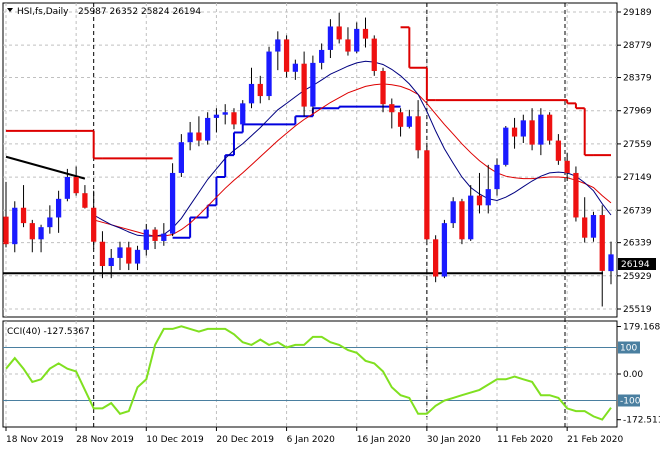 This screenshot has height=450, width=660. Describe the element at coordinates (105, 440) in the screenshot. I see `time-tick-label: 28 Nov 2019` at that location.